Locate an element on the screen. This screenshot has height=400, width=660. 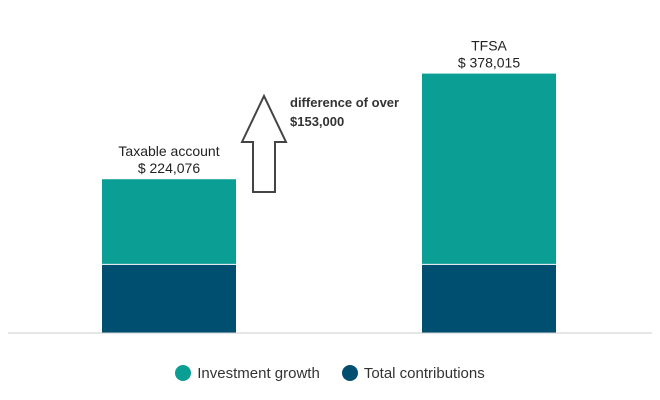
annotation-text-line2: $153,000 is located at coordinates (317, 121).